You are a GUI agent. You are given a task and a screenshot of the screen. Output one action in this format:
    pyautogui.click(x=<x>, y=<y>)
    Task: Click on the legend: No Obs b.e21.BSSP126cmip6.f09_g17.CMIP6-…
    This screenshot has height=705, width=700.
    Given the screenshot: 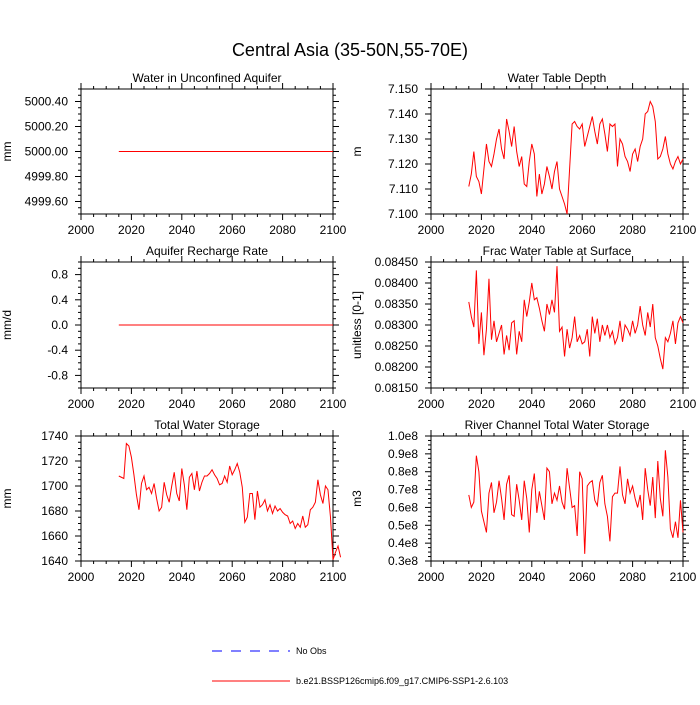 What is the action you would take?
    pyautogui.click(x=360, y=666)
    